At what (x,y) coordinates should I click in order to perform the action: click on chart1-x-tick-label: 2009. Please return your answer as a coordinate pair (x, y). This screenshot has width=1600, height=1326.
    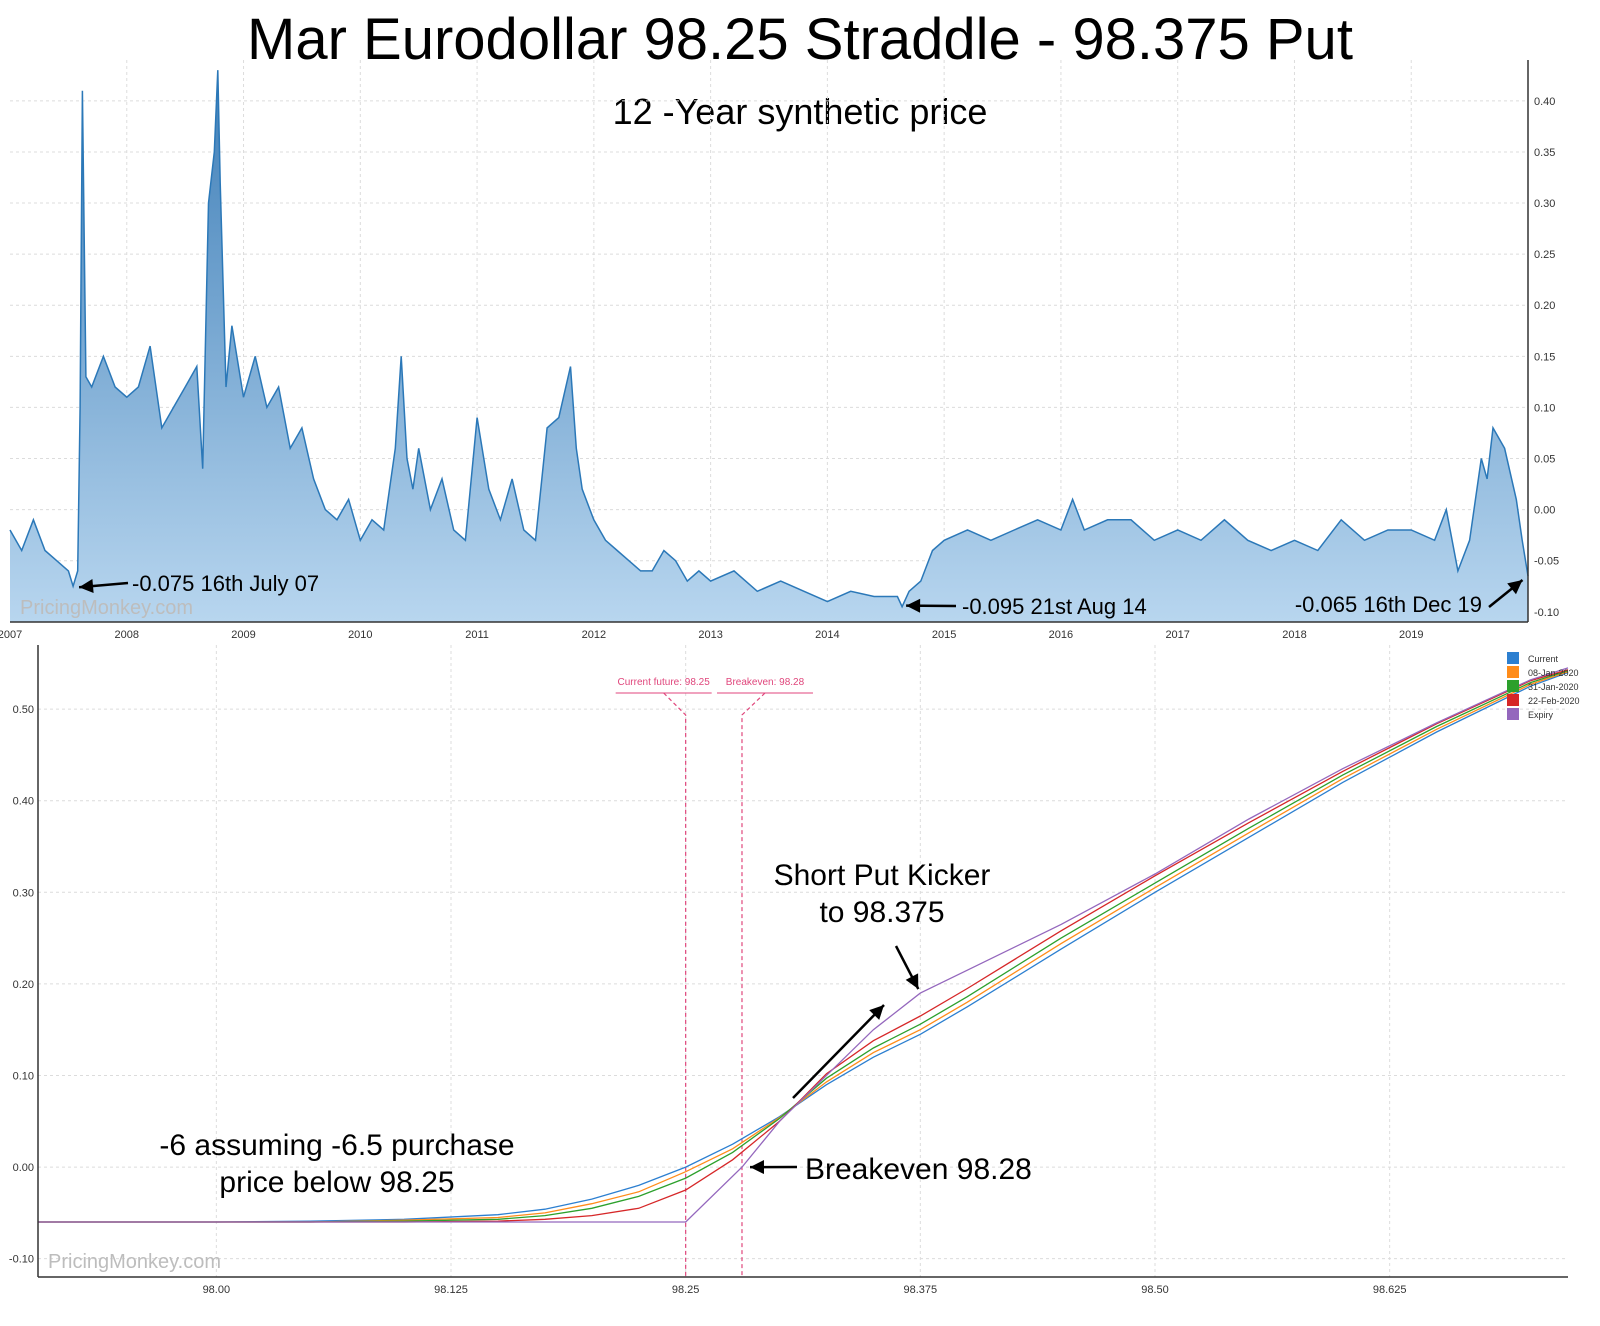
    Looking at the image, I should click on (243, 635).